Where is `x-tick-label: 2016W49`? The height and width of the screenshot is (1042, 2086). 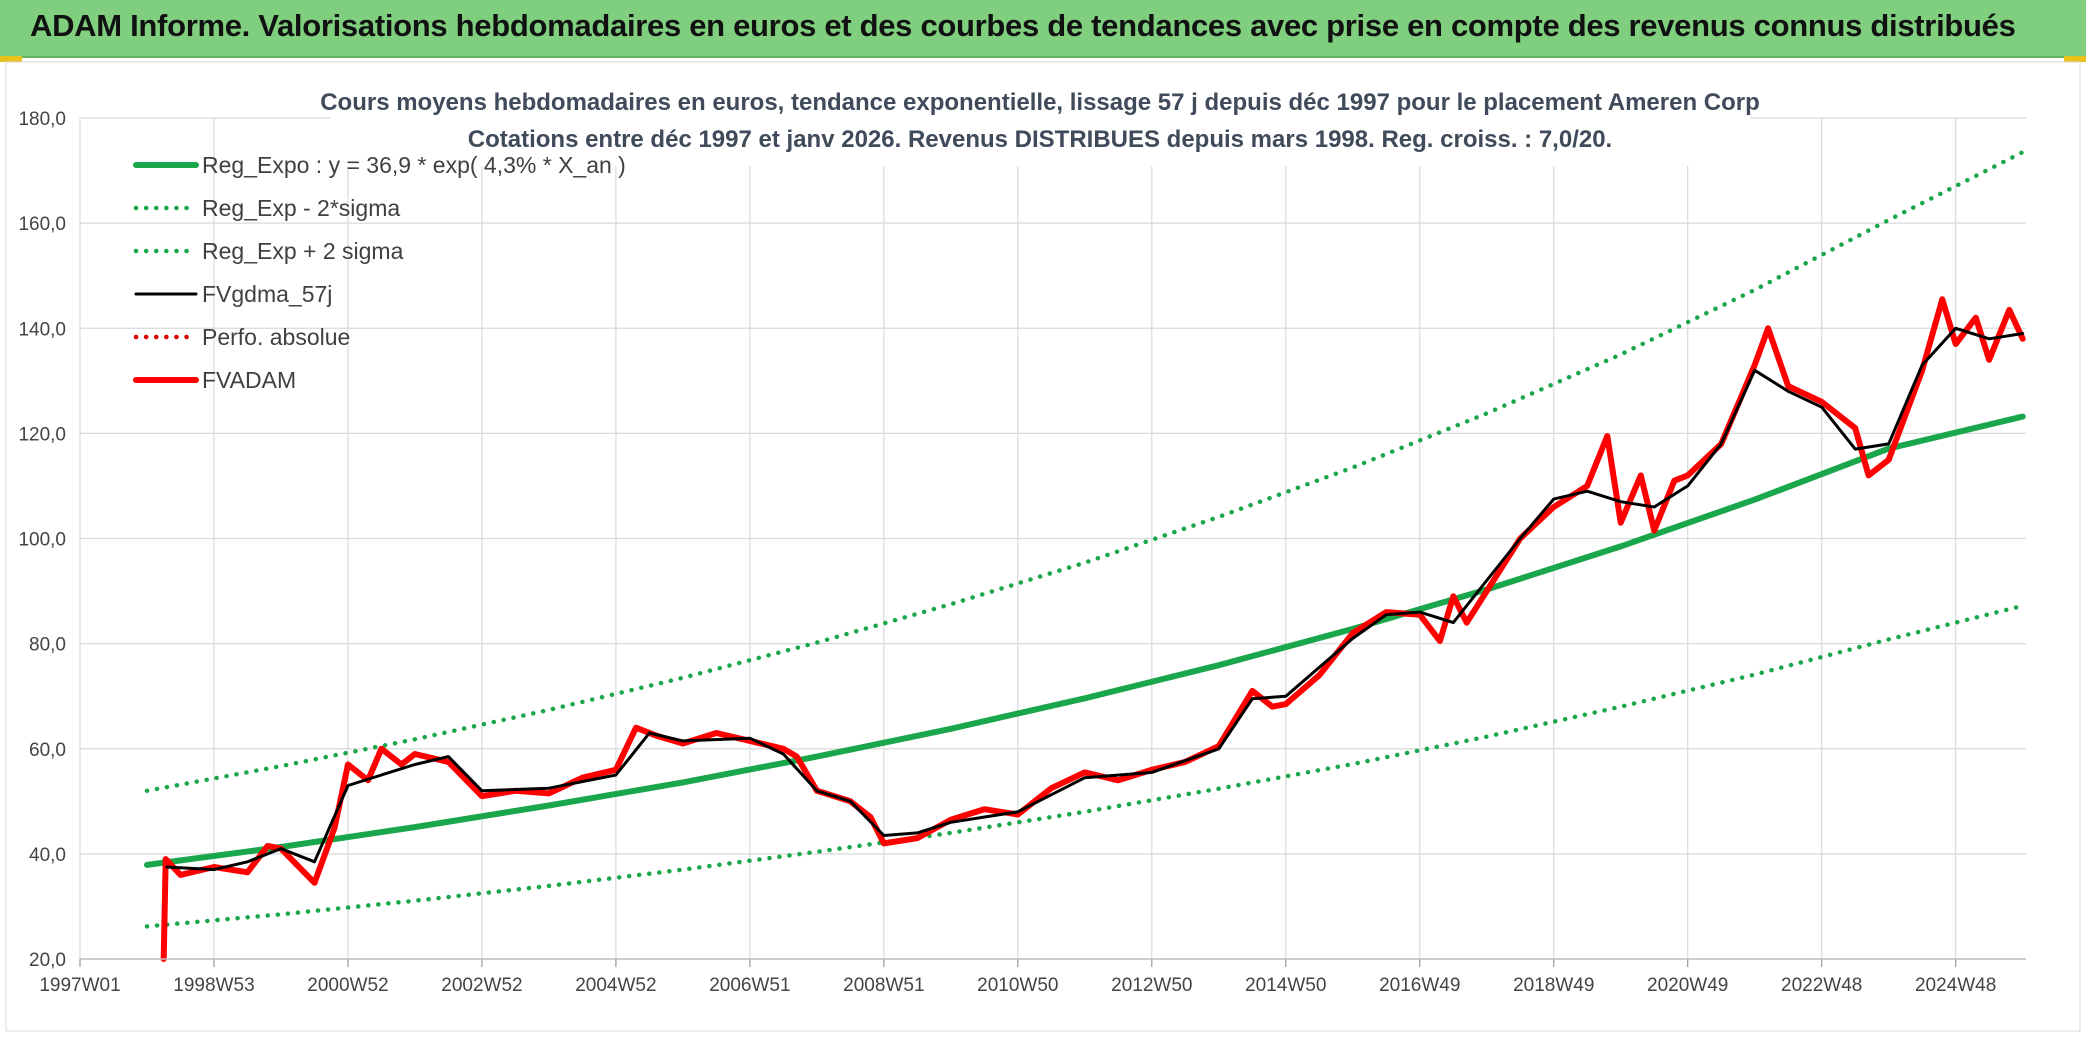
x-tick-label: 2016W49 is located at coordinates (1419, 985).